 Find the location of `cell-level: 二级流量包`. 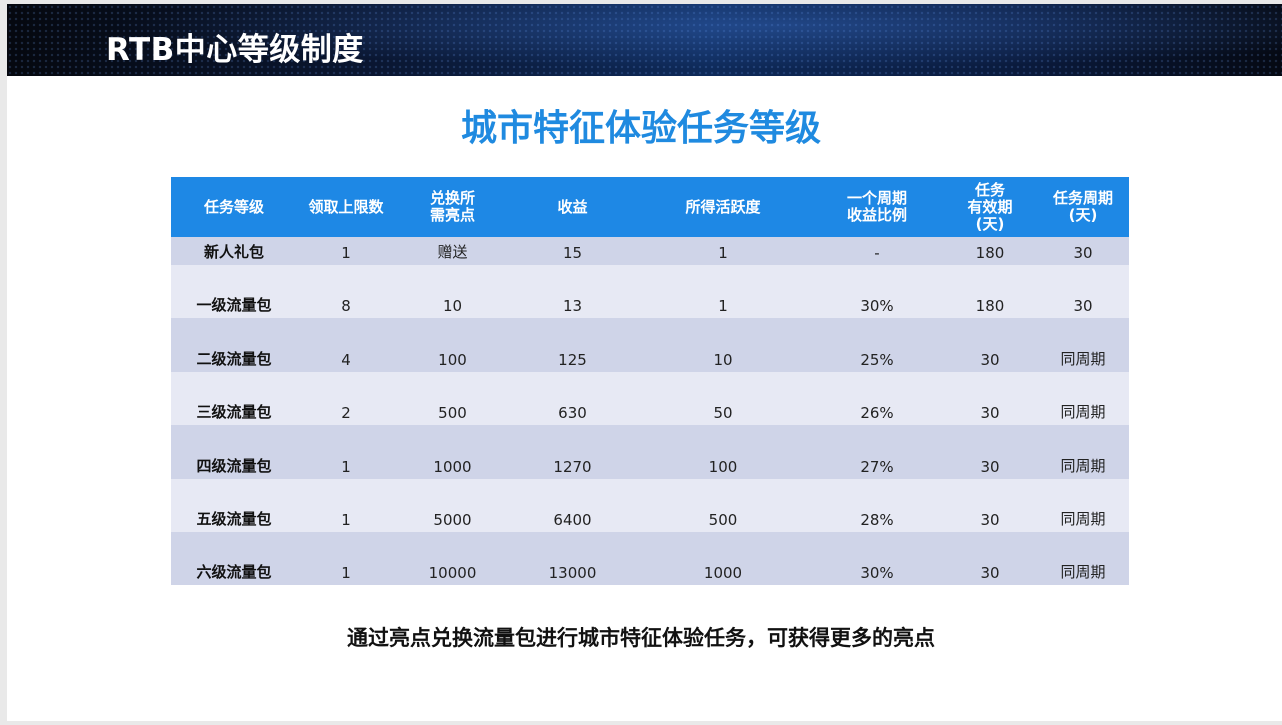

cell-level: 二级流量包 is located at coordinates (234, 345).